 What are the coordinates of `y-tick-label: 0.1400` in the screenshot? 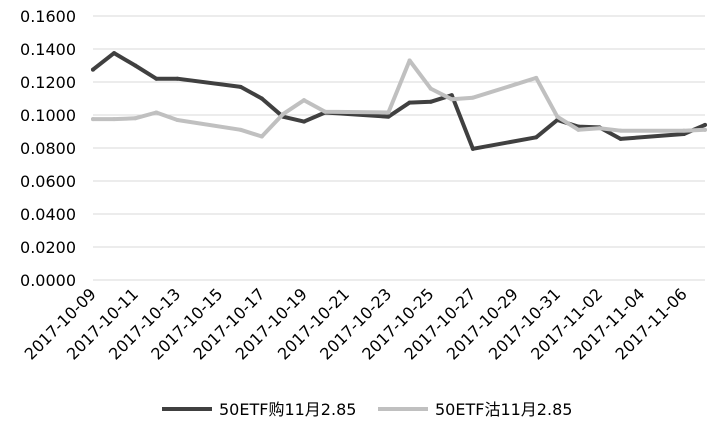 It's located at (48, 49).